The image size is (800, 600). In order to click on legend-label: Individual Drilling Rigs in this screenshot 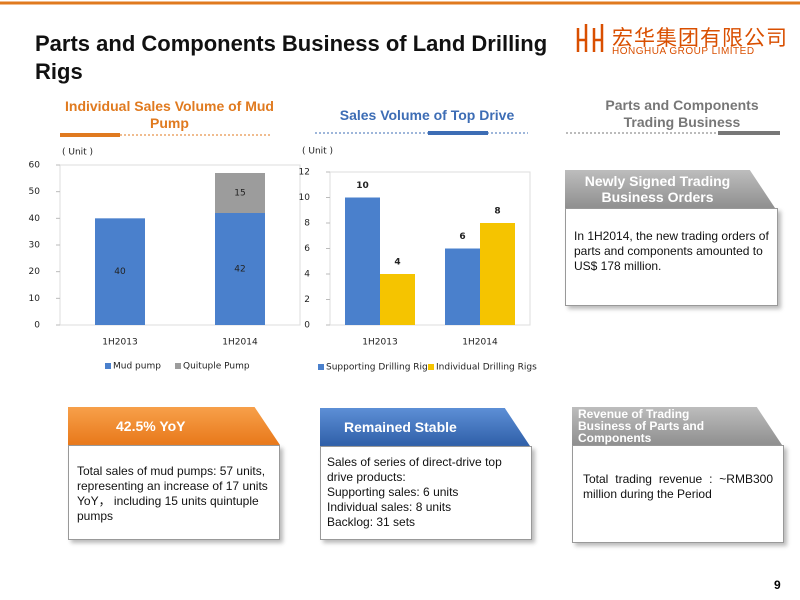, I will do `click(486, 368)`.